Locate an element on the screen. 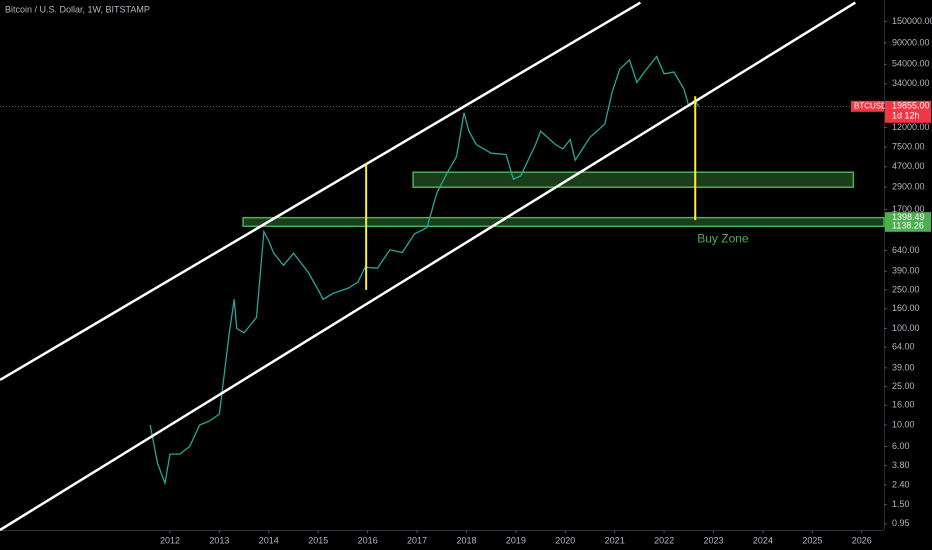 This screenshot has width=932, height=550. y-tick-label: 640.00 is located at coordinates (906, 250).